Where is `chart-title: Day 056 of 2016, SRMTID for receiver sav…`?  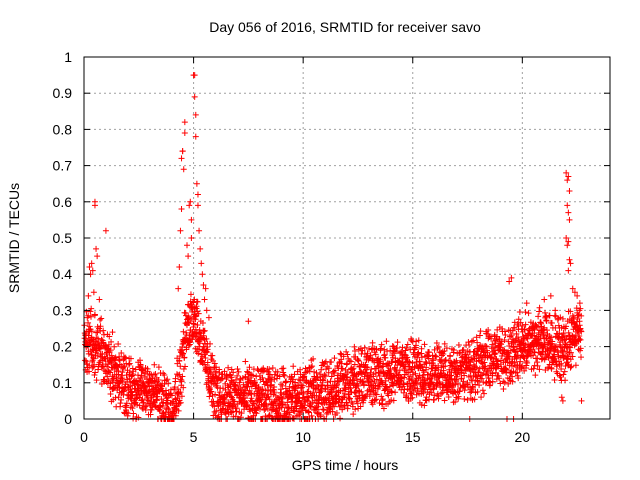 chart-title: Day 056 of 2016, SRMTID for receiver sav… is located at coordinates (345, 27).